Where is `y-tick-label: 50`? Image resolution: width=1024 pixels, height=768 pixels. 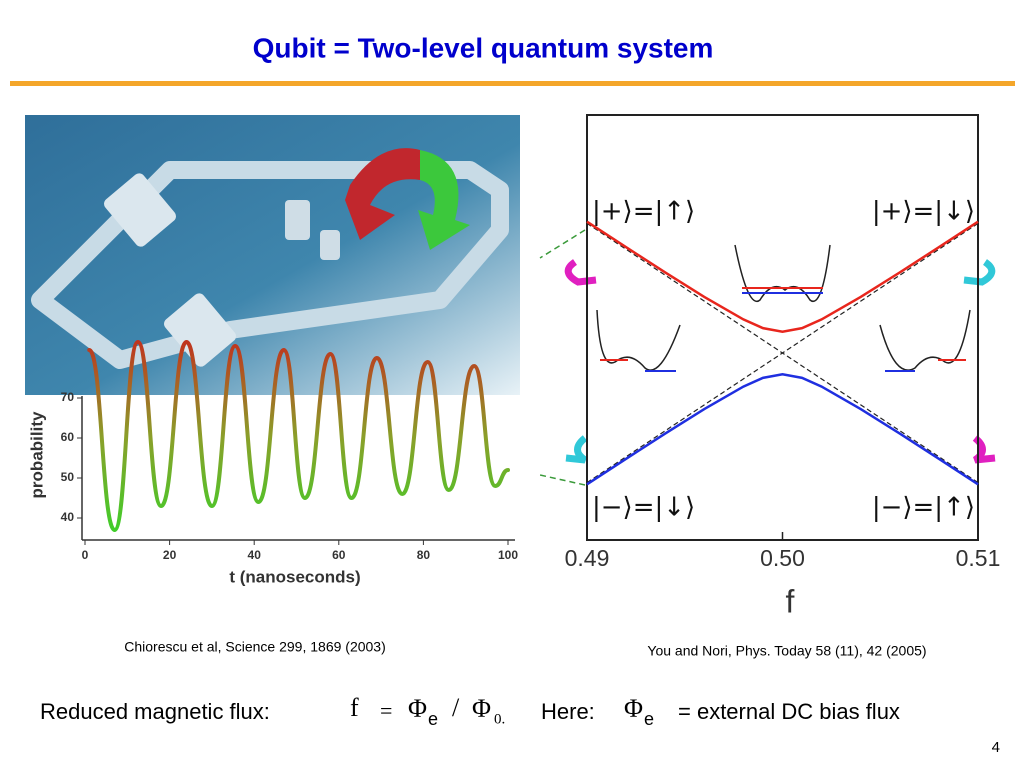
y-tick-label: 50 is located at coordinates (68, 477).